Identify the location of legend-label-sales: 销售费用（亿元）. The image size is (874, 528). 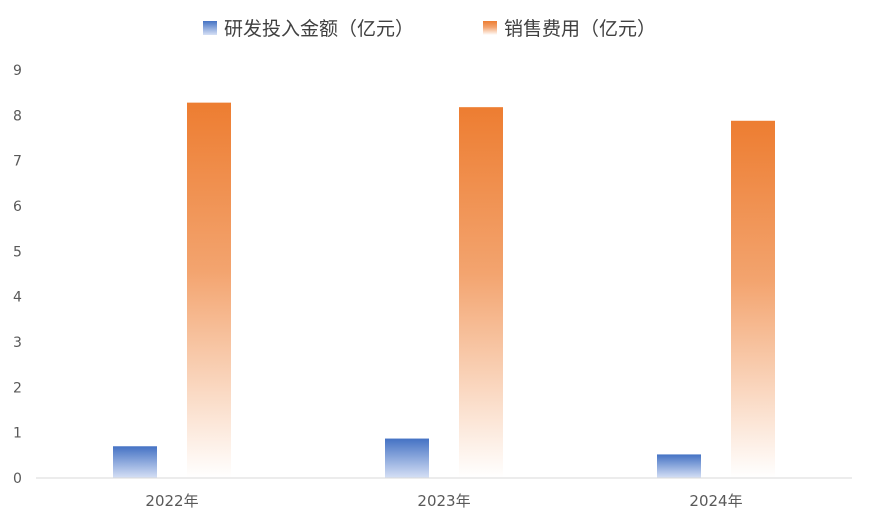
(580, 29).